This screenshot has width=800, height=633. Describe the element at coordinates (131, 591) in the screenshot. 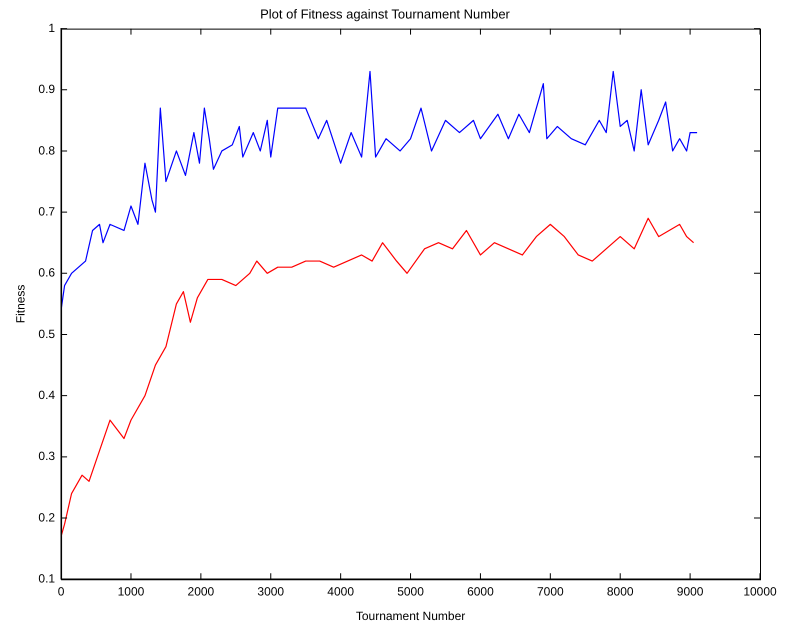

I see `x-tick-label: 1000` at that location.